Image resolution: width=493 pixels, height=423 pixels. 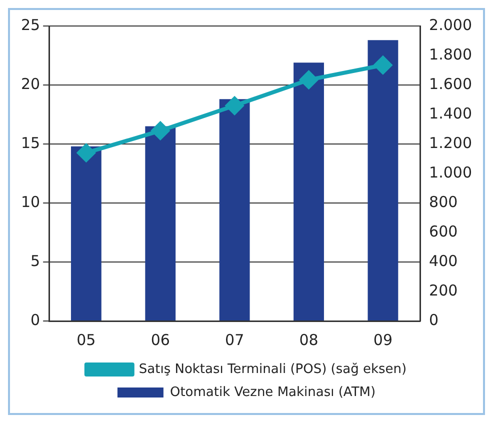 I want to click on y2-tick-label: 1.200, so click(x=450, y=143).